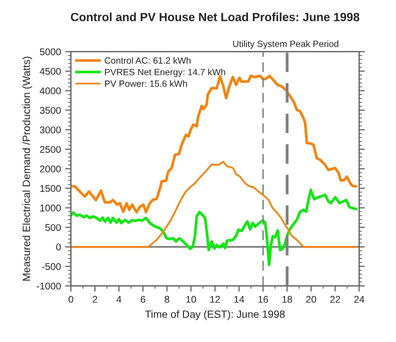 This screenshot has height=342, width=396. Describe the element at coordinates (50, 90) in the screenshot. I see `y-tick-label: 4000` at that location.